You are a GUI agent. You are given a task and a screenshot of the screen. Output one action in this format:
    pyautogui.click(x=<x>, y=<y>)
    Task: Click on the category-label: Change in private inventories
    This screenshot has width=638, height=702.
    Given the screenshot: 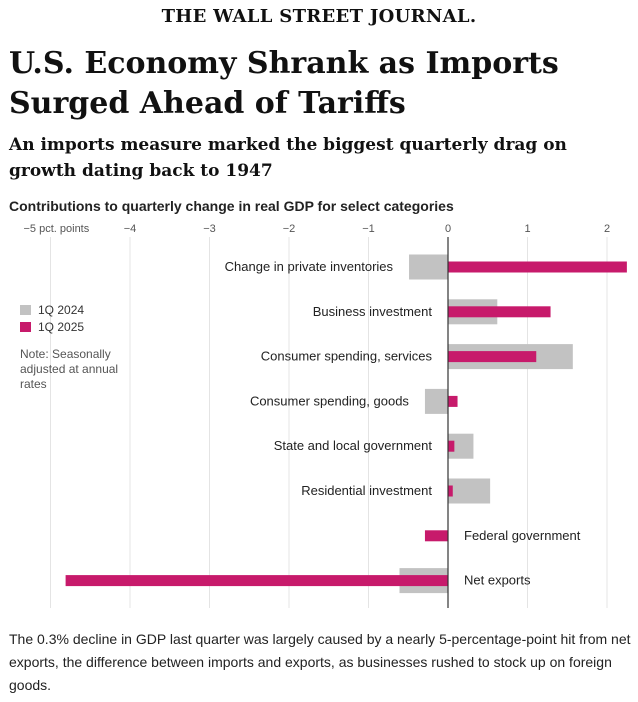 What is the action you would take?
    pyautogui.click(x=309, y=266)
    